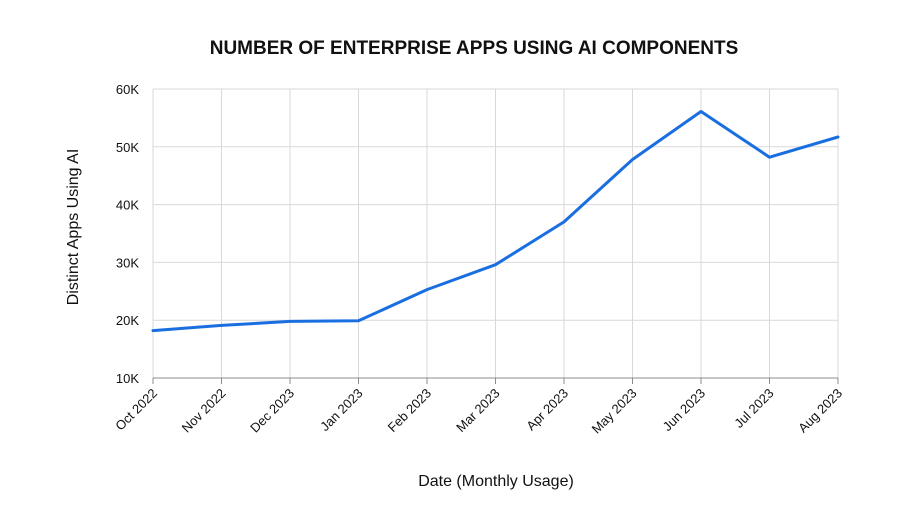 This screenshot has width=924, height=517. I want to click on x-tick-label: Oct 2022, so click(136, 410).